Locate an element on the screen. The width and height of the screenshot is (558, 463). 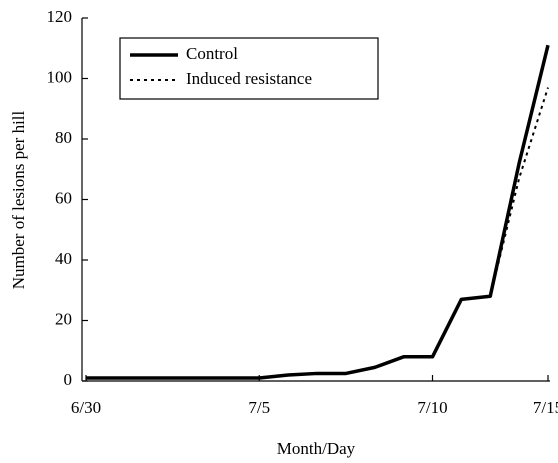
y-tick-label: 0 is located at coordinates (68, 379).